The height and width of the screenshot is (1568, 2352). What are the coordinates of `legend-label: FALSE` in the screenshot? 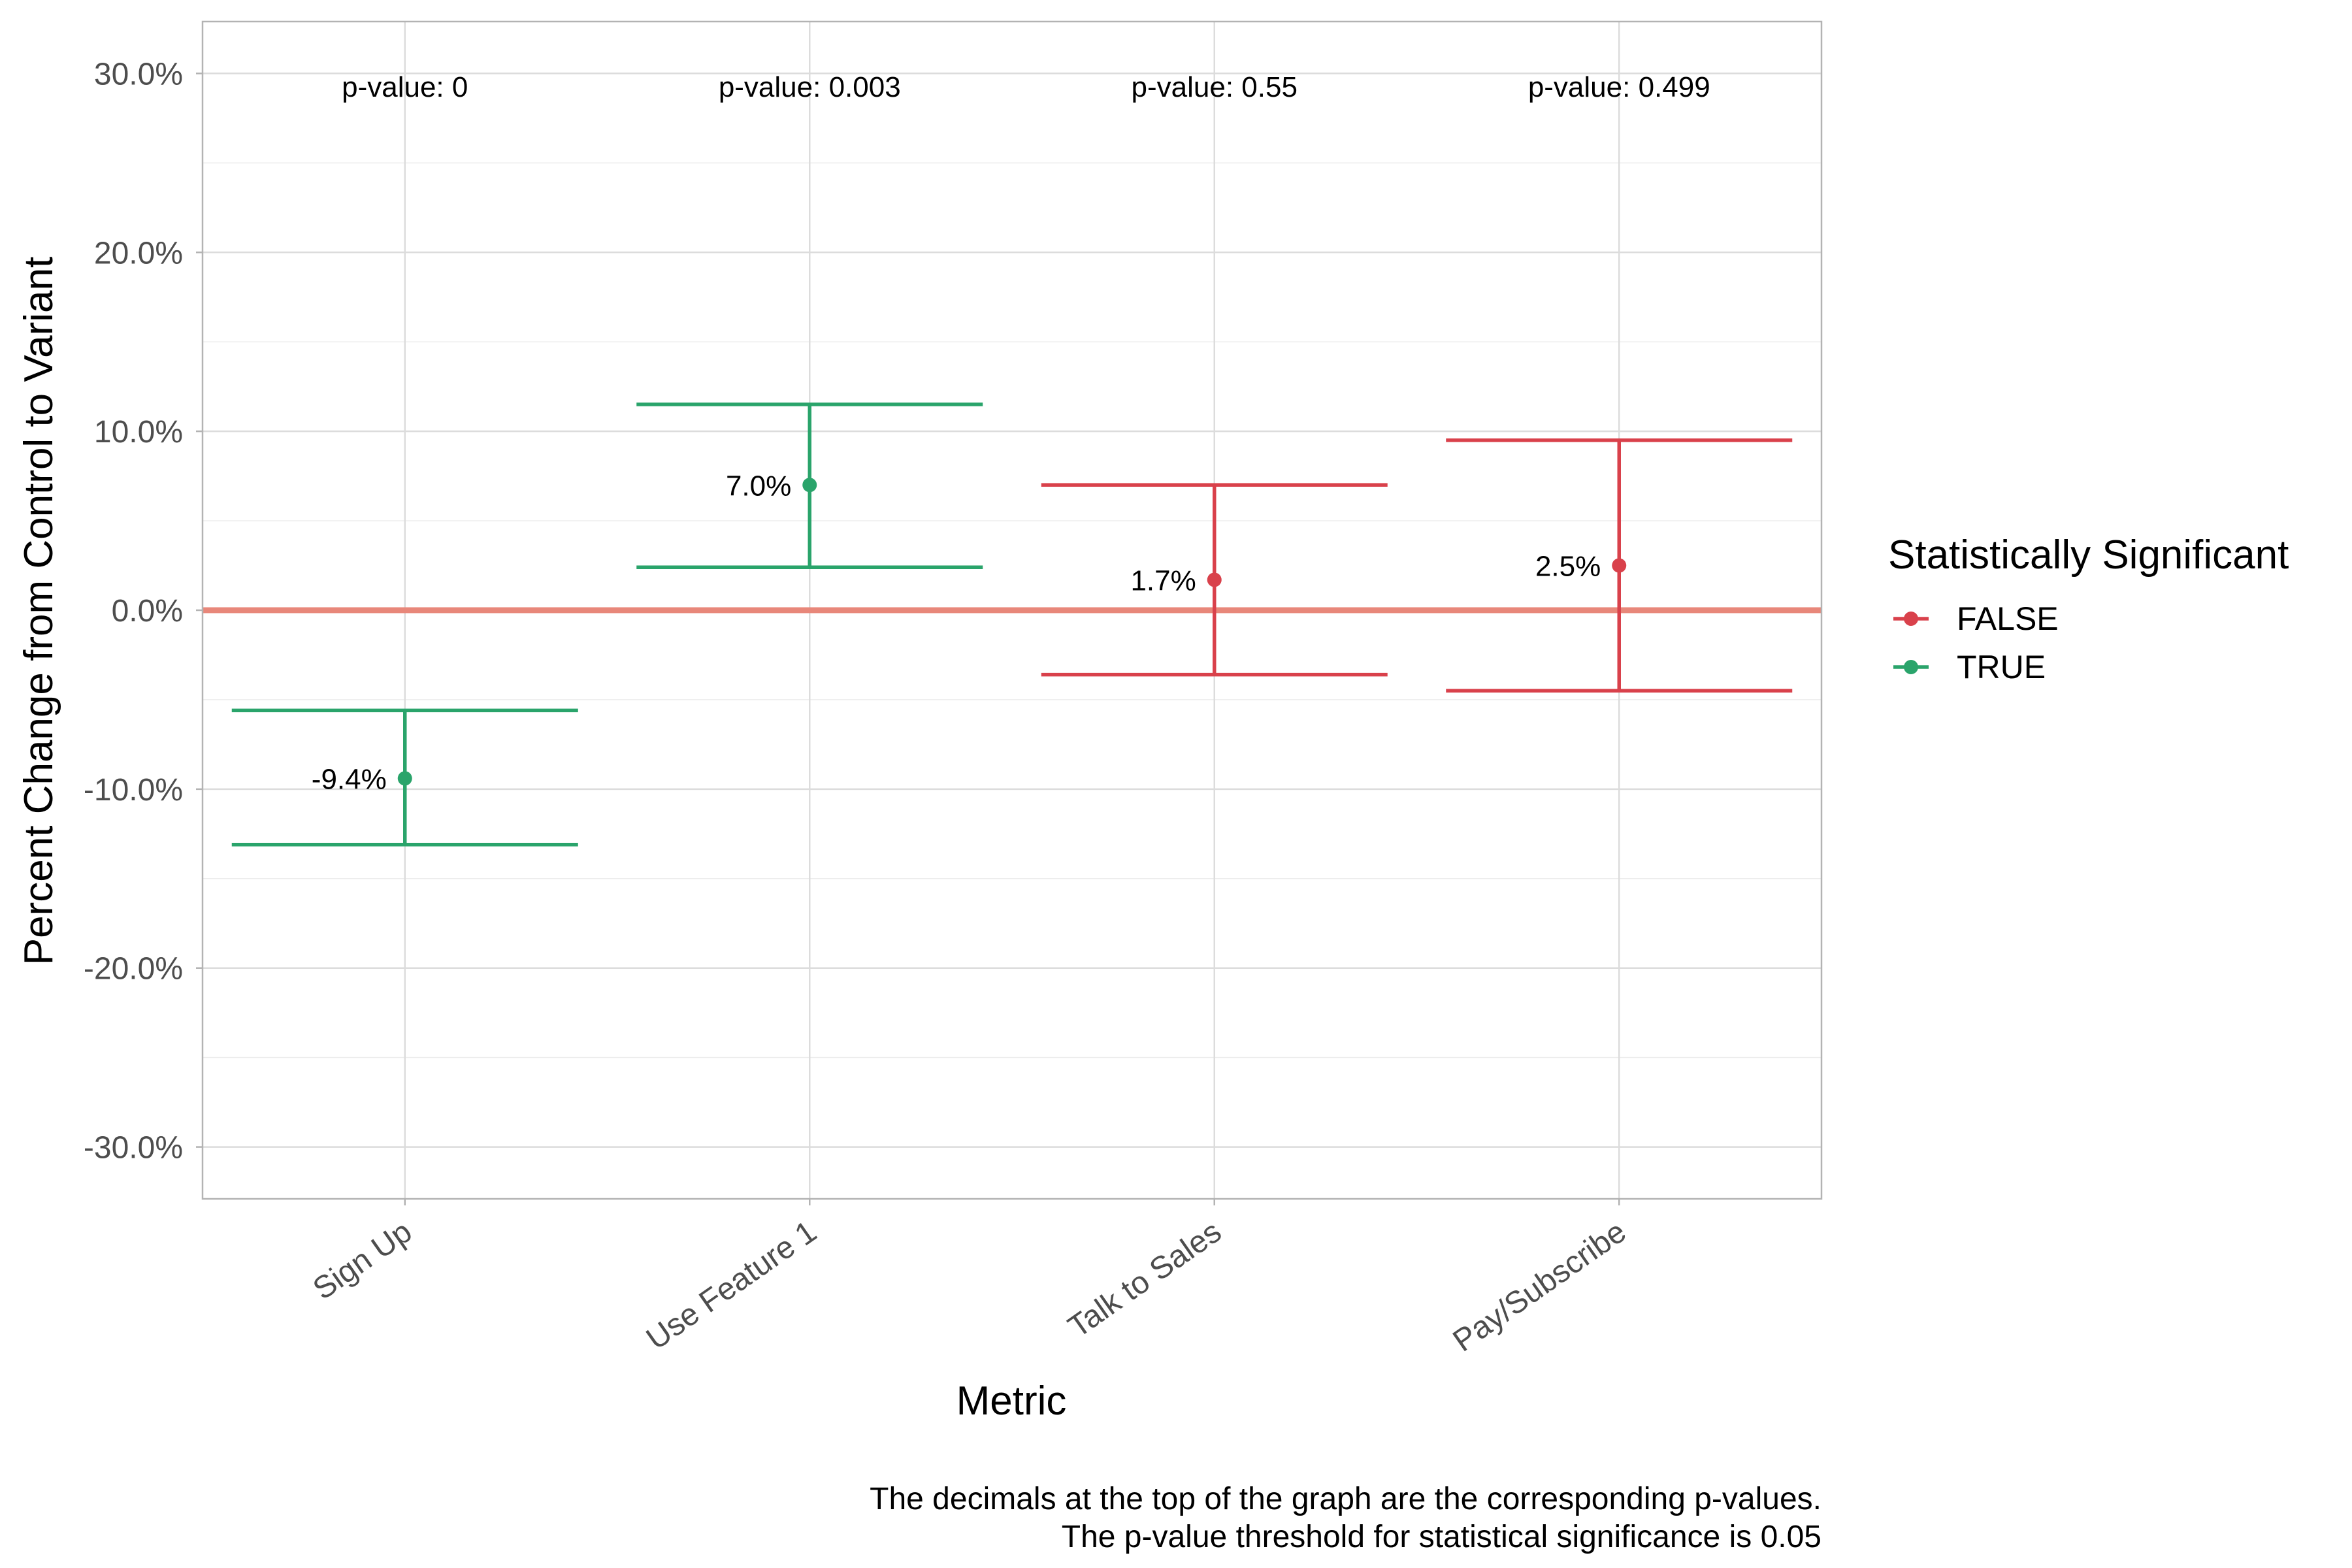 It's located at (2008, 618).